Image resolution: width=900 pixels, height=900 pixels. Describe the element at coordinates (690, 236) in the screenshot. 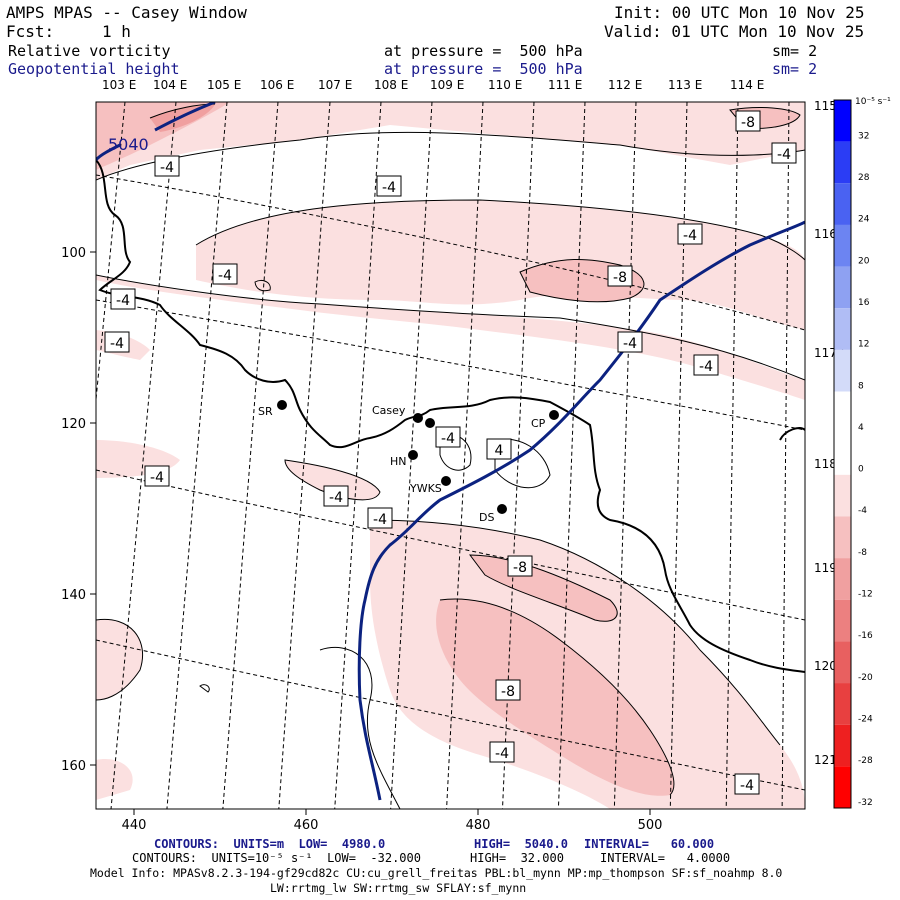

I see `contour-label-4: -4` at that location.